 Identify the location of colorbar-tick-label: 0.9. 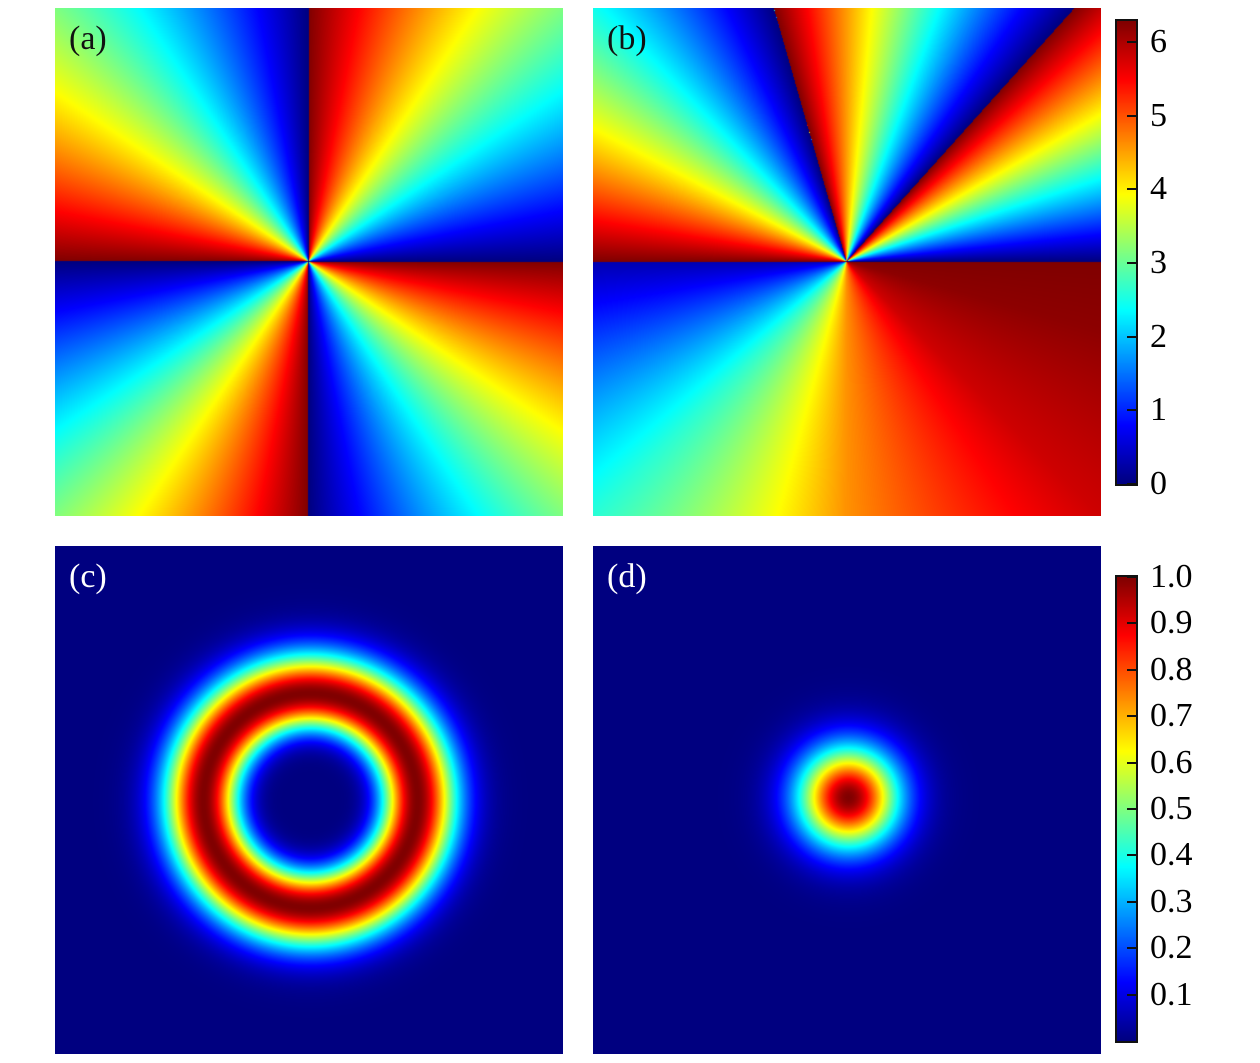
(1171, 623).